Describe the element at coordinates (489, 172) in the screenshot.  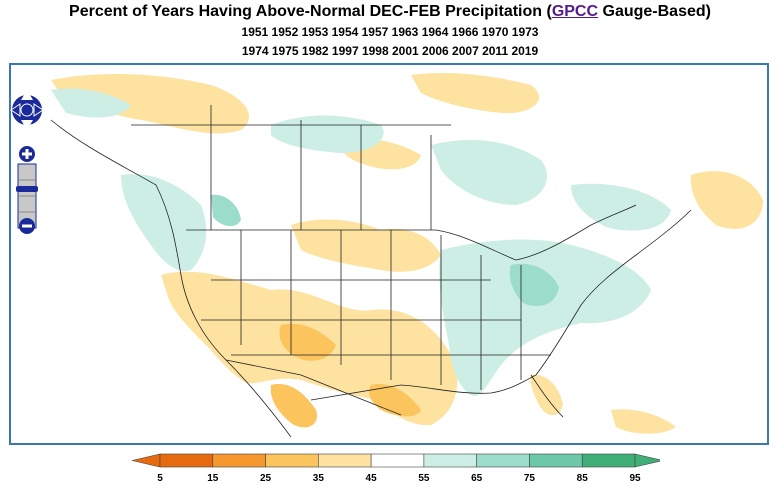
I see `wet-region-hudson` at that location.